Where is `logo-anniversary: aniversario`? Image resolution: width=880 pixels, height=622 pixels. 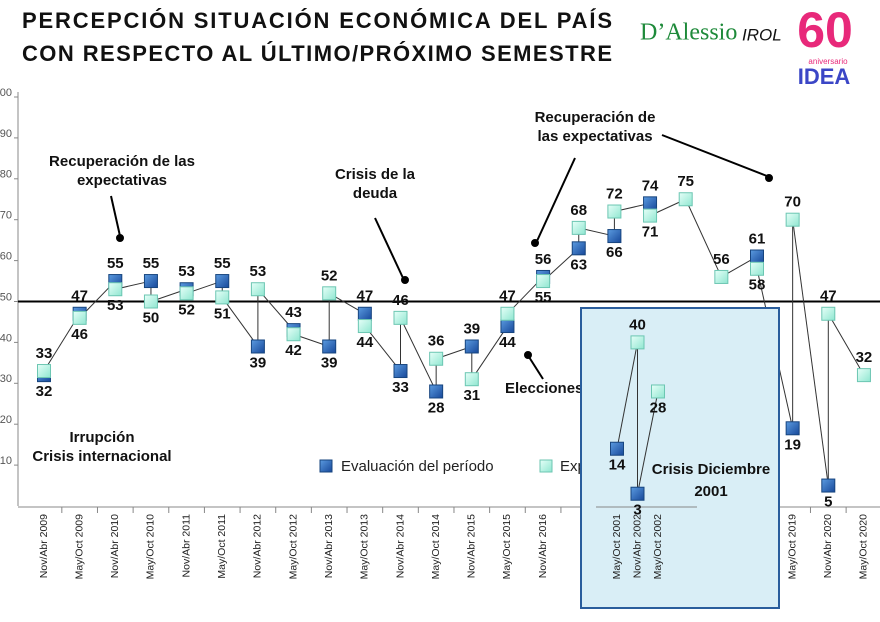
logo-anniversary: aniversario is located at coordinates (828, 61).